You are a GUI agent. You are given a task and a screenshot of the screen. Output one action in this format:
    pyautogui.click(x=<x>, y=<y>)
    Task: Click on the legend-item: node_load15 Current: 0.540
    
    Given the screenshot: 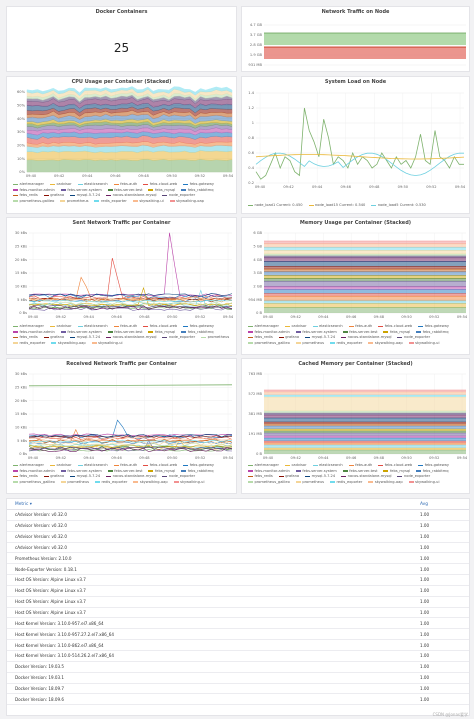 What is the action you would take?
    pyautogui.click(x=336, y=205)
    